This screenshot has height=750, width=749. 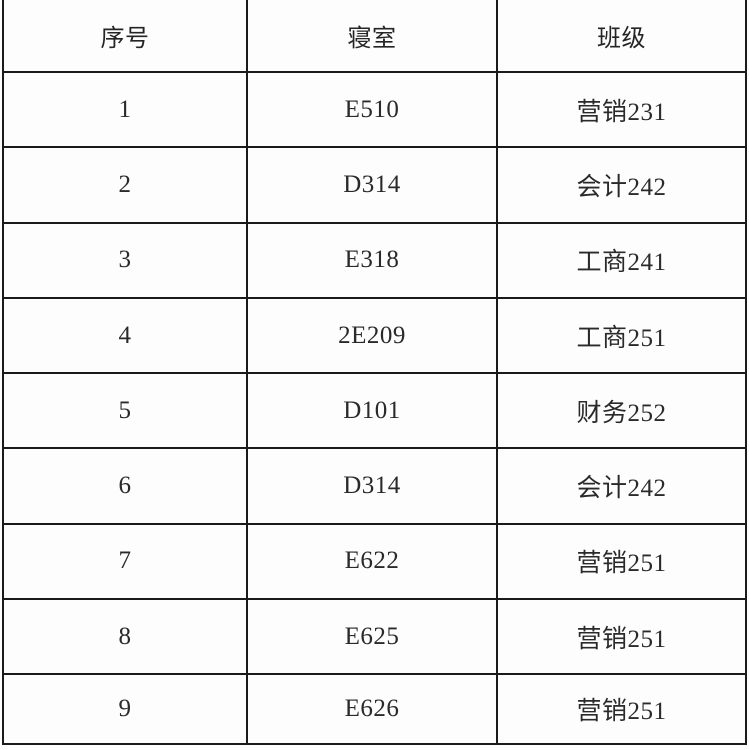 I want to click on class-cell: 工商241, so click(x=622, y=261).